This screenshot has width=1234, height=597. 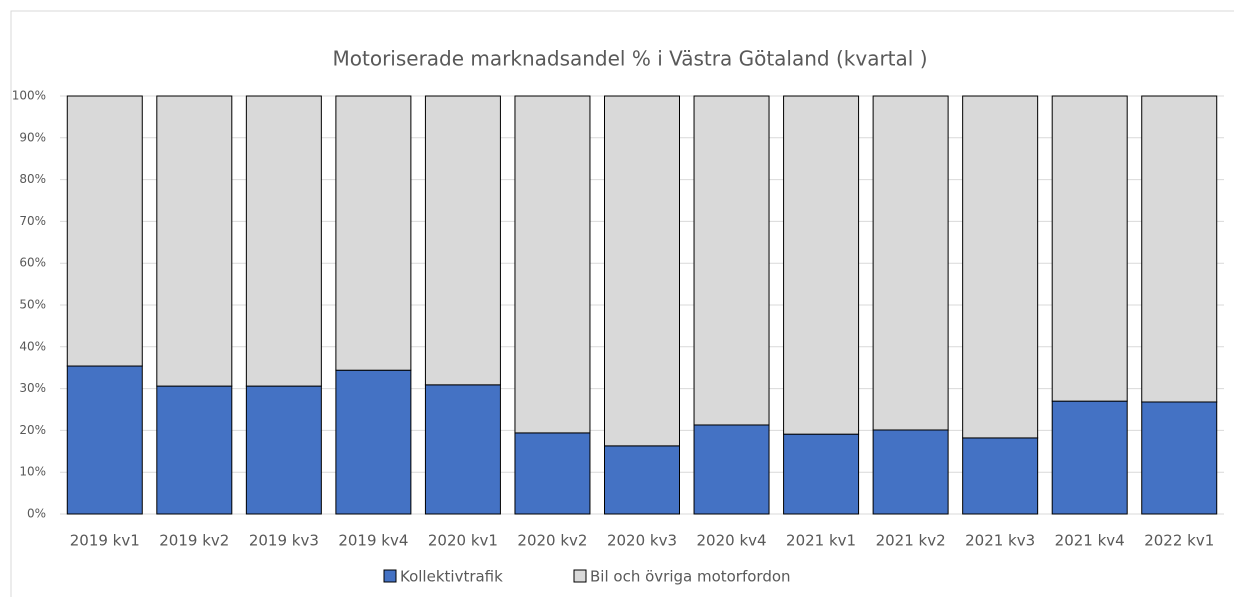 What do you see at coordinates (1090, 541) in the screenshot?
I see `x-tick-label: 2021 kv4` at bounding box center [1090, 541].